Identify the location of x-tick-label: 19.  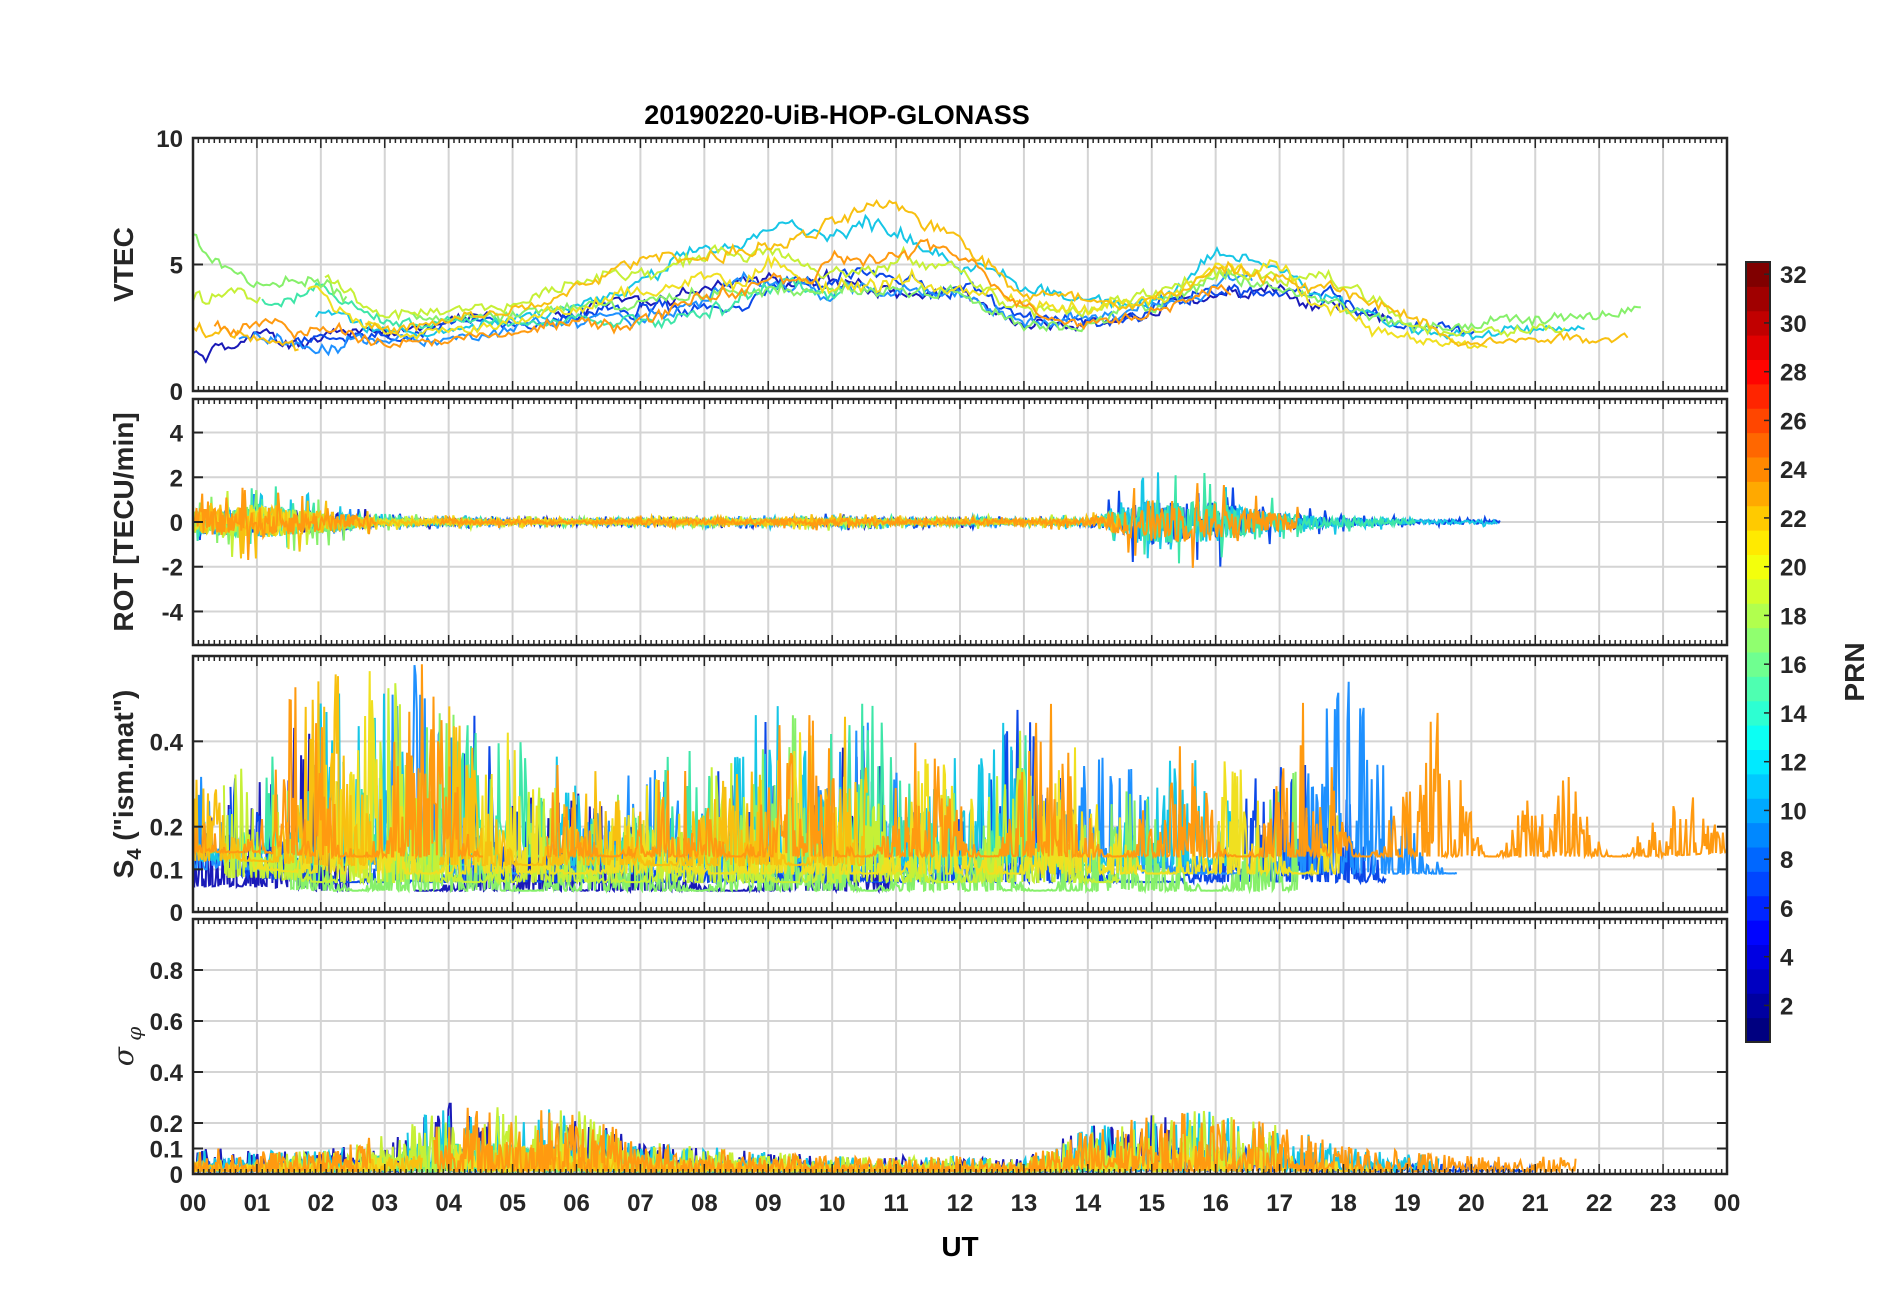
(1407, 1203).